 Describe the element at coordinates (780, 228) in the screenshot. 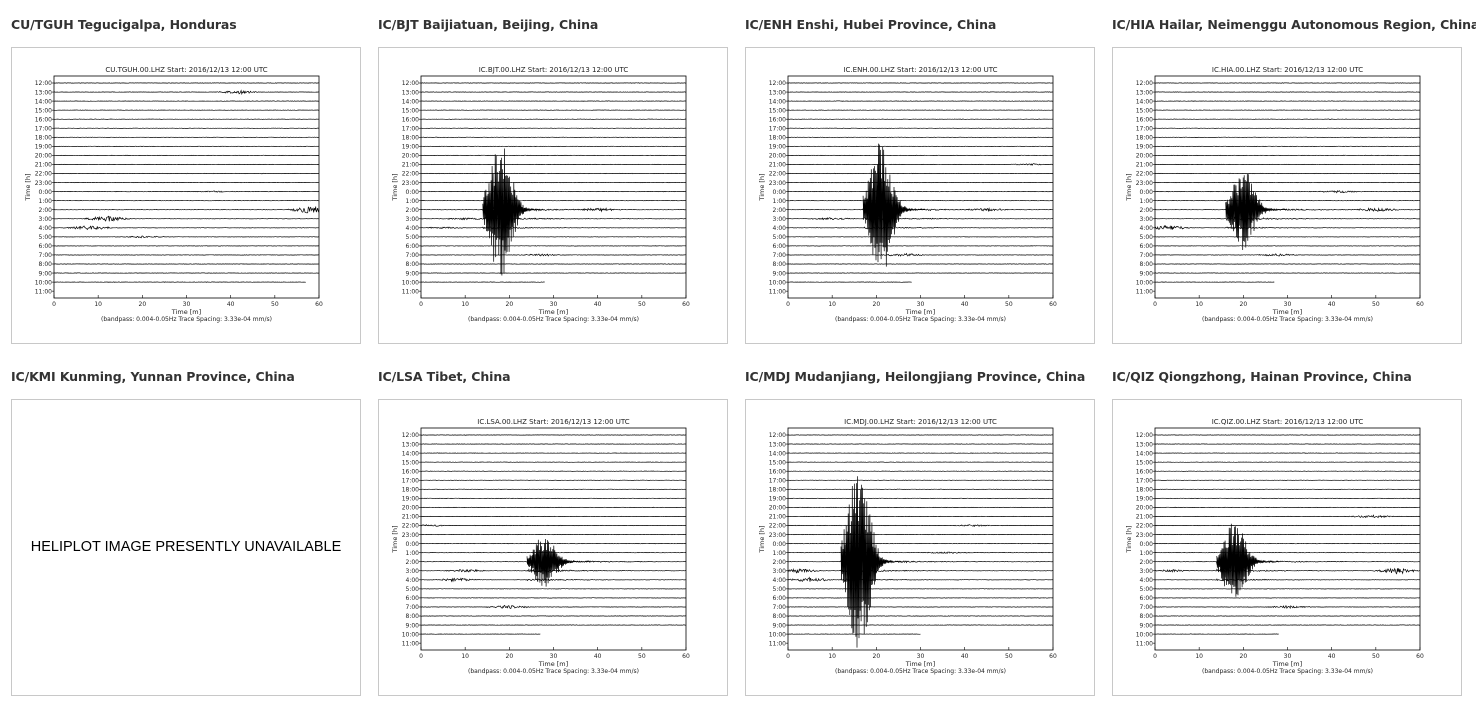

I see `hour-tick-label: 4:00` at that location.